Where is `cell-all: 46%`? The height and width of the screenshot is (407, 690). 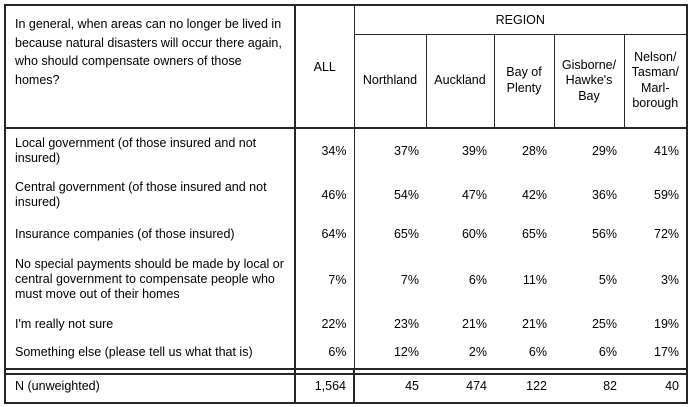
cell-all: 46% is located at coordinates (325, 195).